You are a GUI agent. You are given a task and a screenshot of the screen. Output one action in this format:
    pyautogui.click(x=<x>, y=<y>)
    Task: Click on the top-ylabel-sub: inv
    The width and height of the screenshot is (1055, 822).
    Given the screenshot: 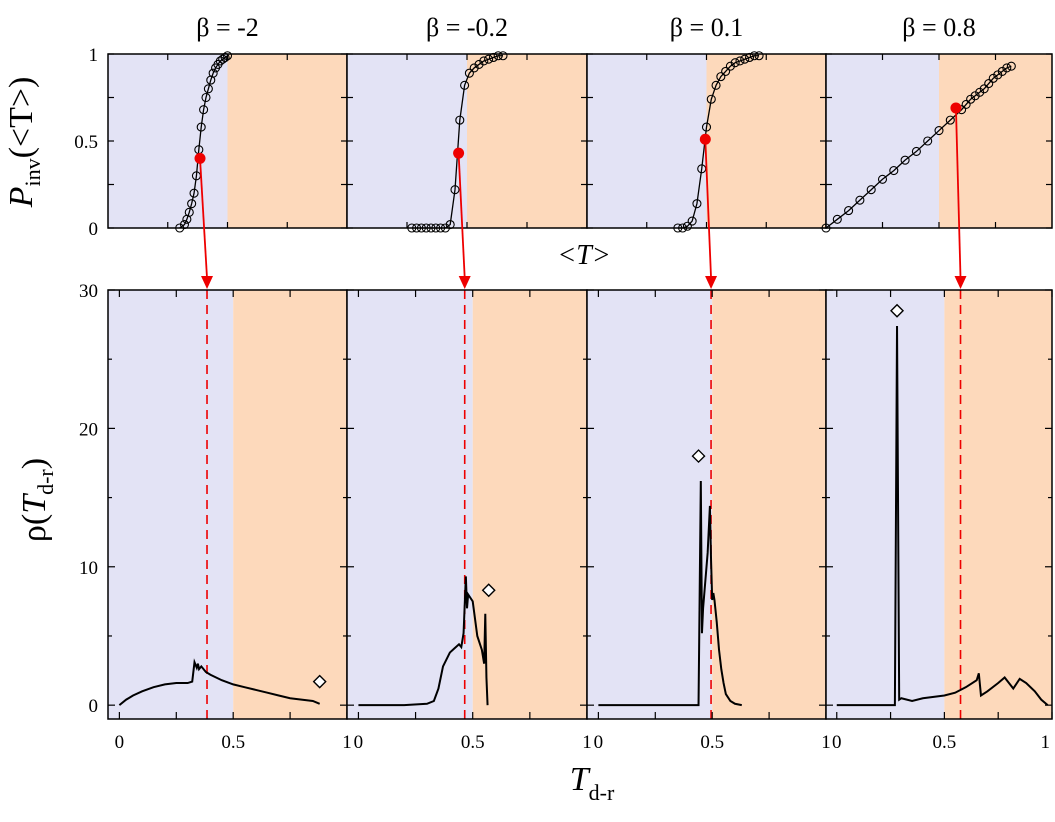 What is the action you would take?
    pyautogui.click(x=32, y=172)
    